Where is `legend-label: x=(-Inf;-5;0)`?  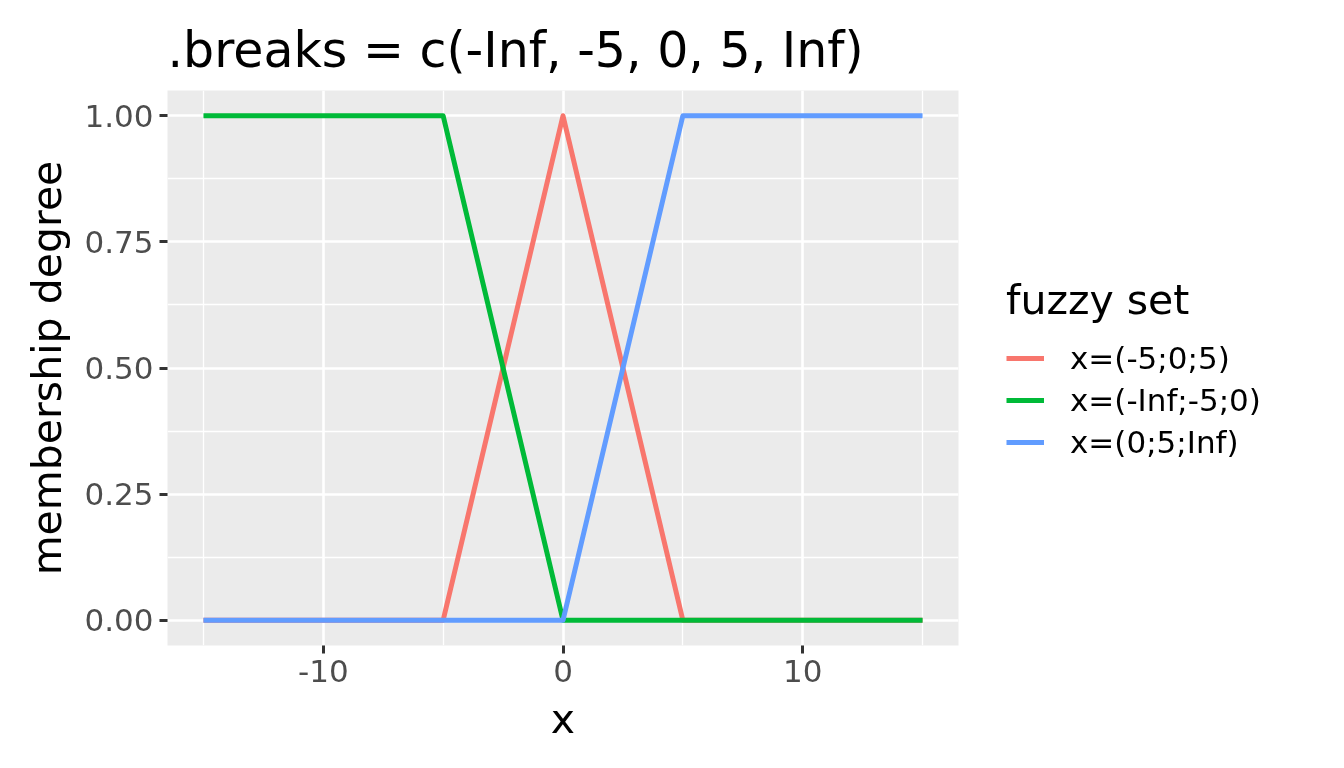 legend-label: x=(-Inf;-5;0) is located at coordinates (1165, 399).